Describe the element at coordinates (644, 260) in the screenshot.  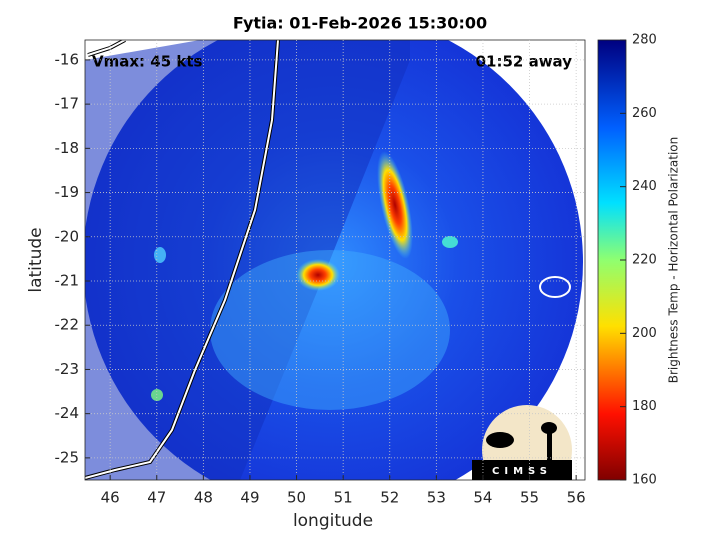
I see `colorbar-tick-label: 220` at that location.